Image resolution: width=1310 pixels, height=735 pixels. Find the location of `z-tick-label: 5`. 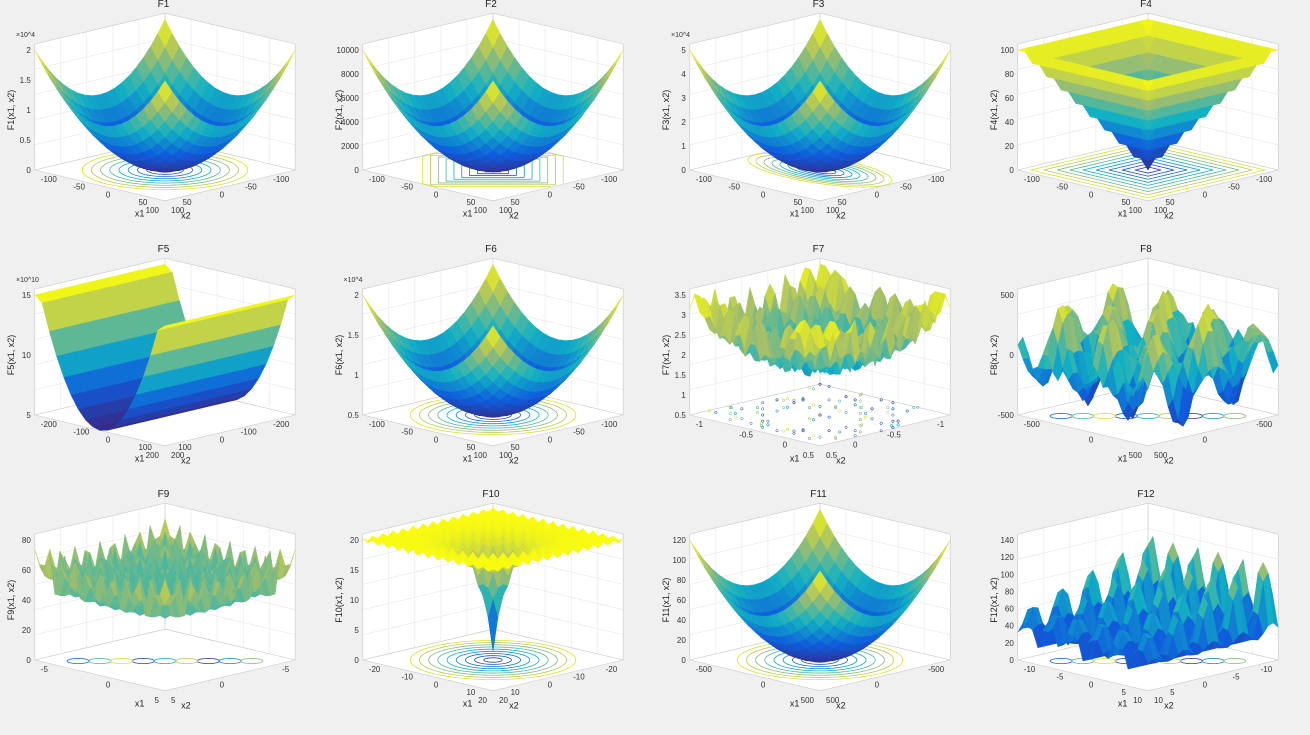

z-tick-label: 5 is located at coordinates (356, 630).